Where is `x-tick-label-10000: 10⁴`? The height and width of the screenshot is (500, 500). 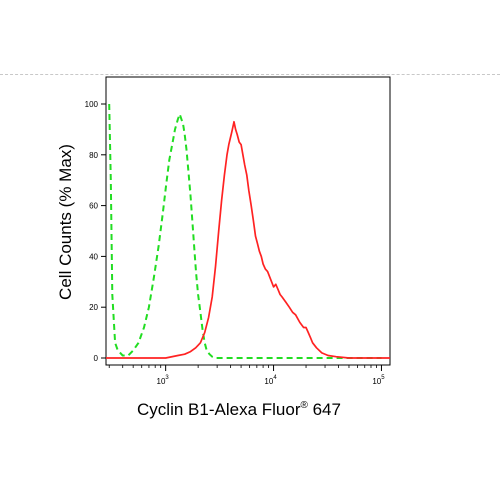 x-tick-label-10000: 10⁴ is located at coordinates (270, 380).